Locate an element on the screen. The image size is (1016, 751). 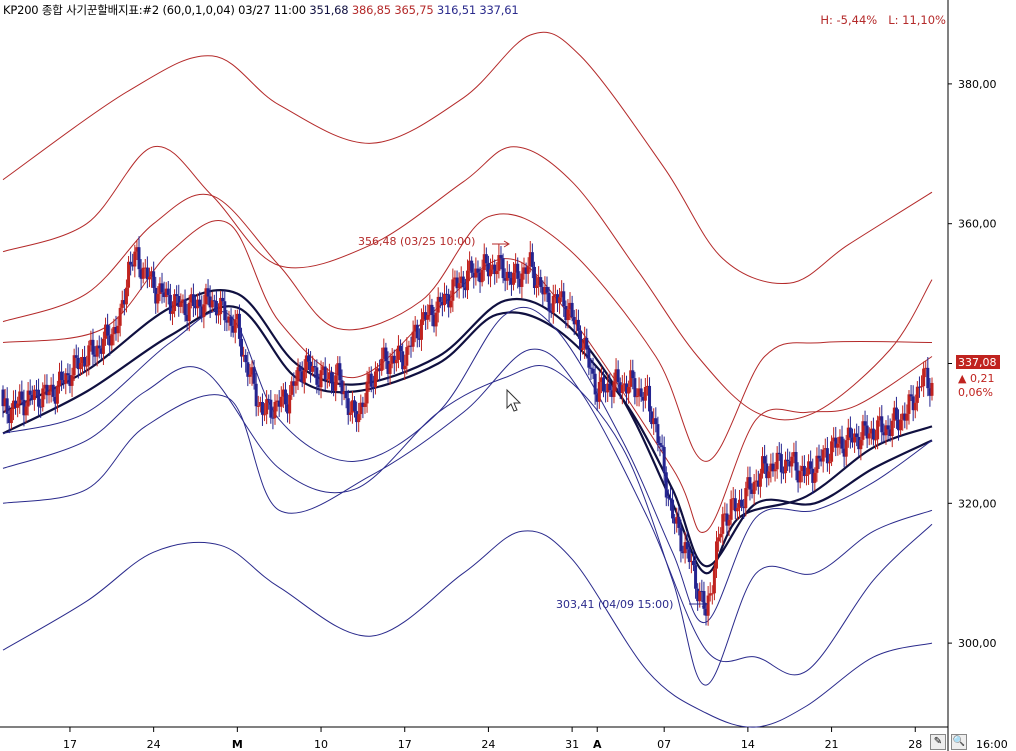
low-annotation: 303,41 (04/09 15:00) is located at coordinates (614, 604).